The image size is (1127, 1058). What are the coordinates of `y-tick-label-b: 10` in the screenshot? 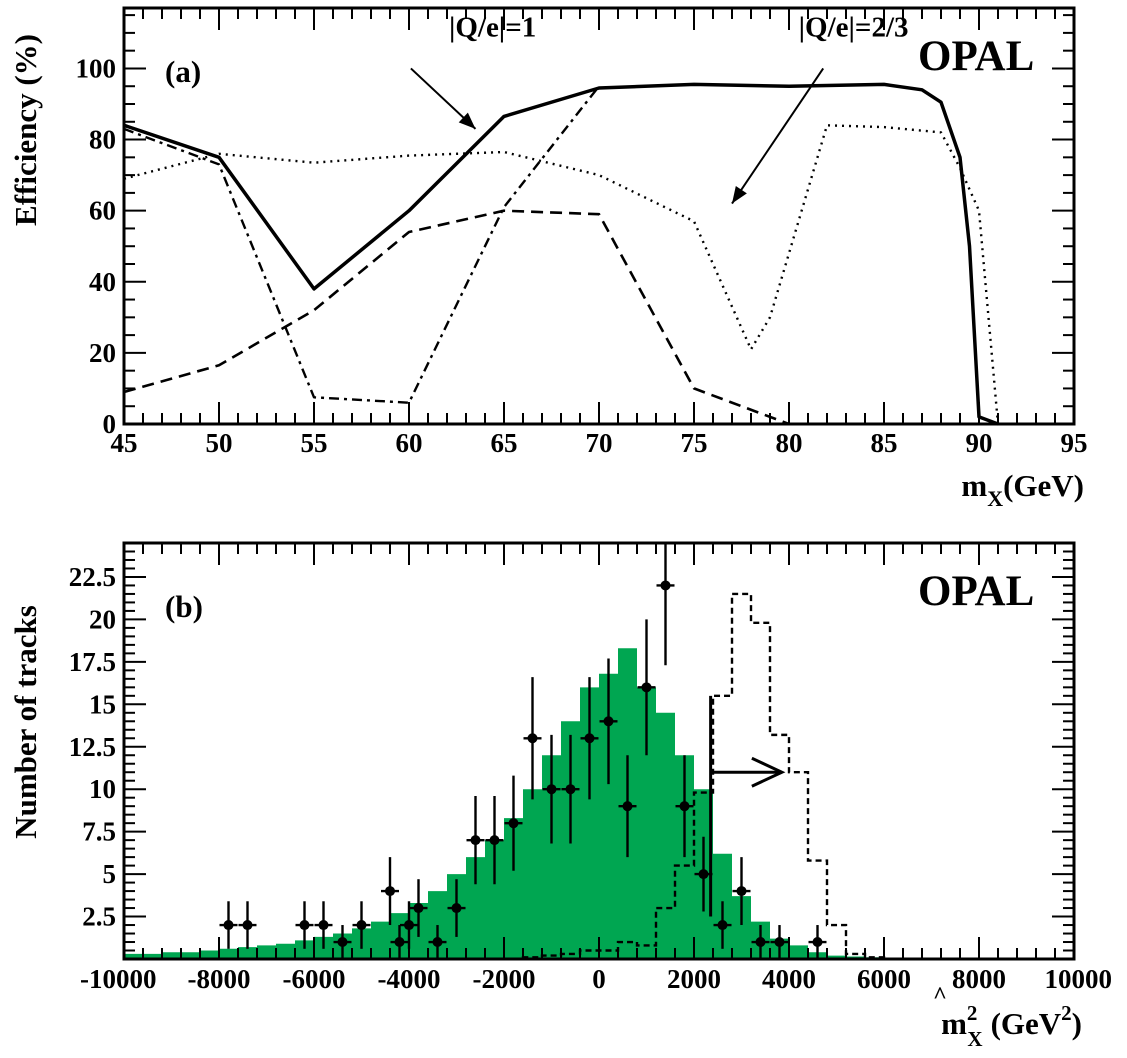 It's located at (102, 789).